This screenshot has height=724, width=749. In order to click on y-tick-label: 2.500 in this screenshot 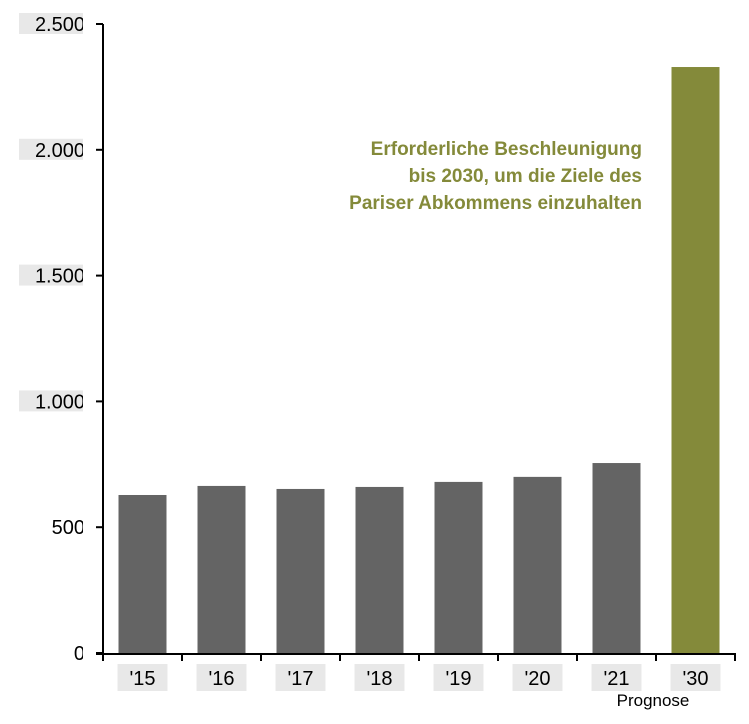, I will do `click(60, 25)`.